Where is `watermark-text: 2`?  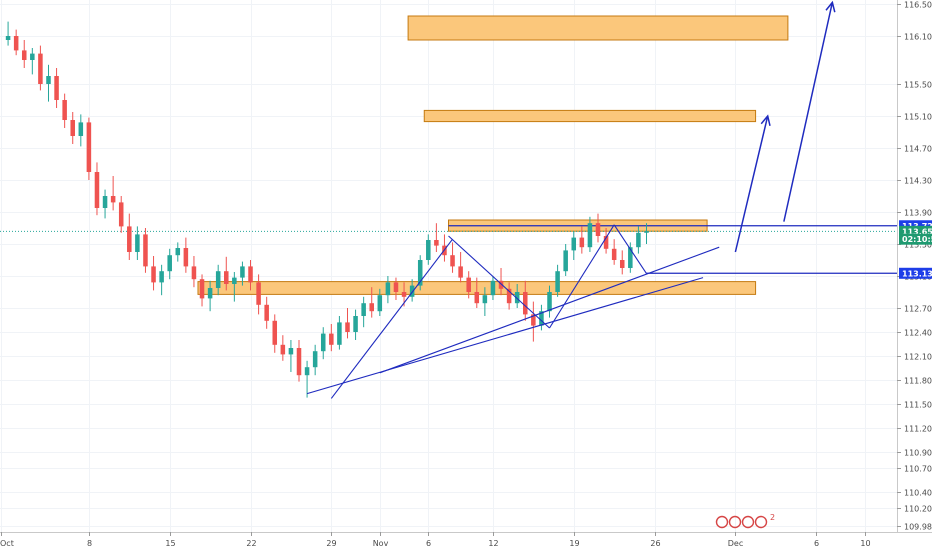
watermark-text: 2 is located at coordinates (772, 517).